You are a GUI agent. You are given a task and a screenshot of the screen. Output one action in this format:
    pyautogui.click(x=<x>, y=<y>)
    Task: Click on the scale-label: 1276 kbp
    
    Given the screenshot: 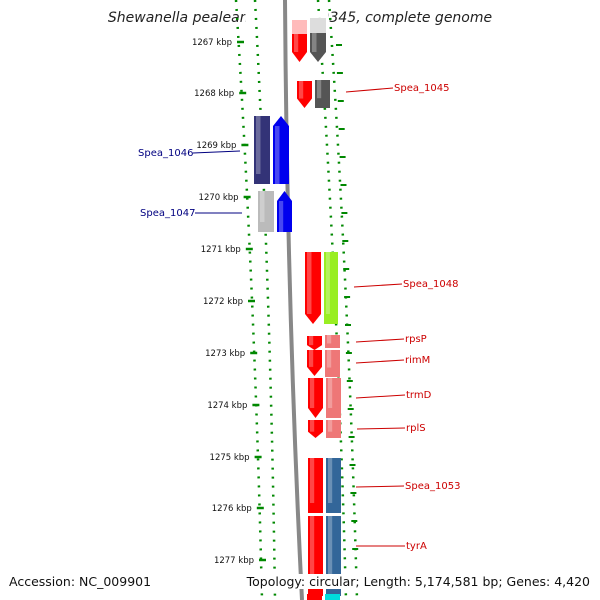 What is the action you would take?
    pyautogui.click(x=232, y=509)
    